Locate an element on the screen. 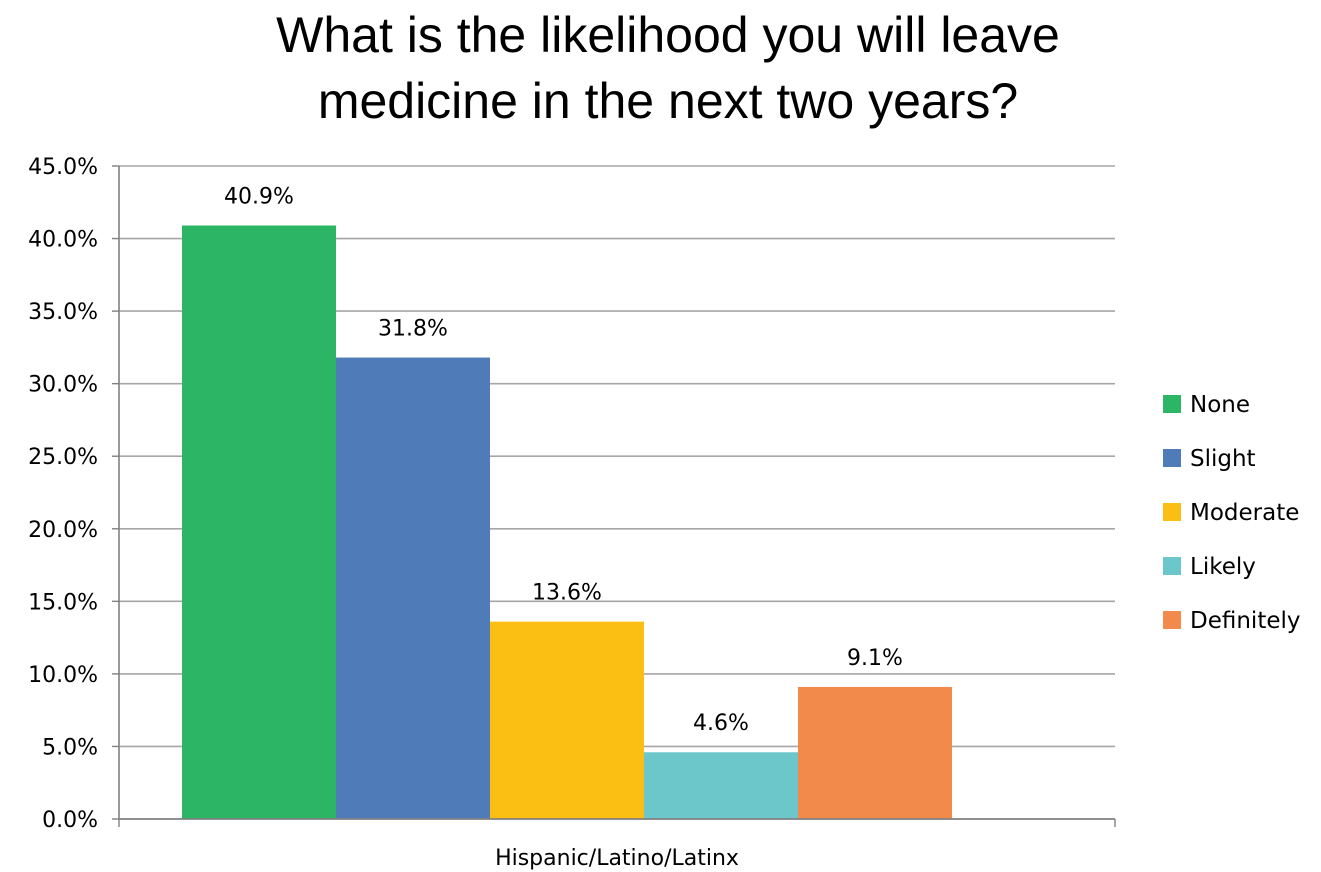  legend-label-none: None is located at coordinates (1220, 405).